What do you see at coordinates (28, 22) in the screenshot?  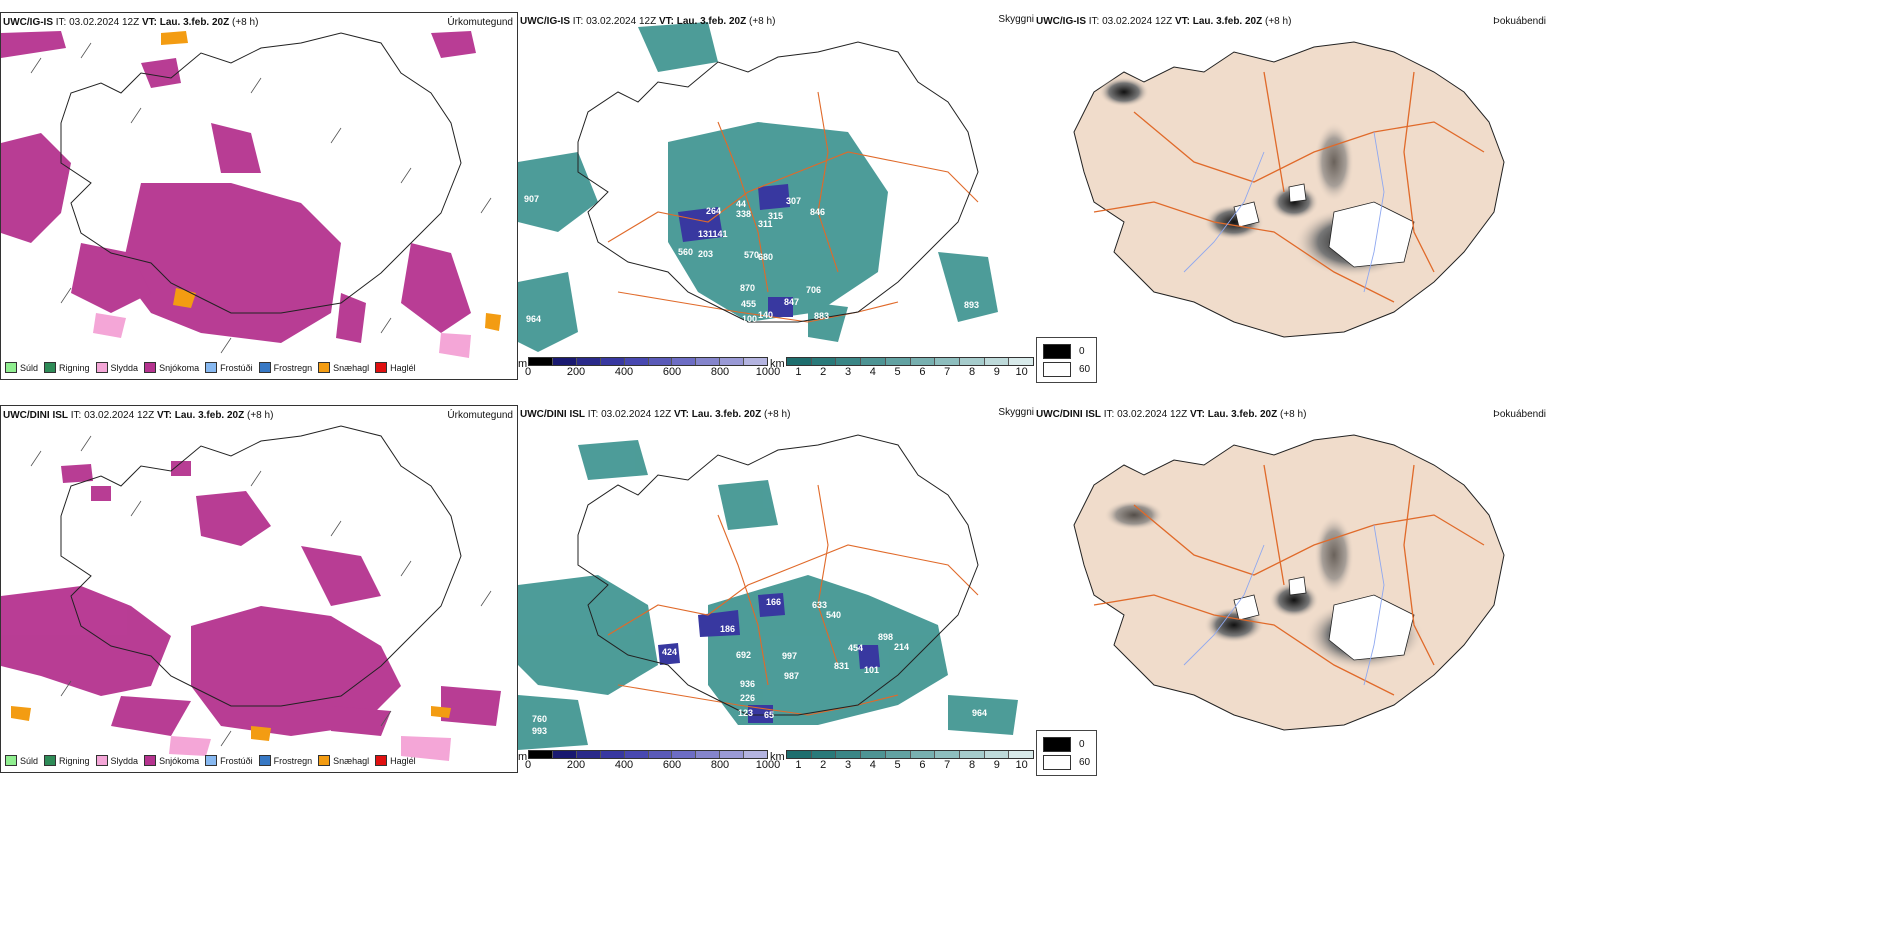 I see `model-name: UWC/IG-IS` at bounding box center [28, 22].